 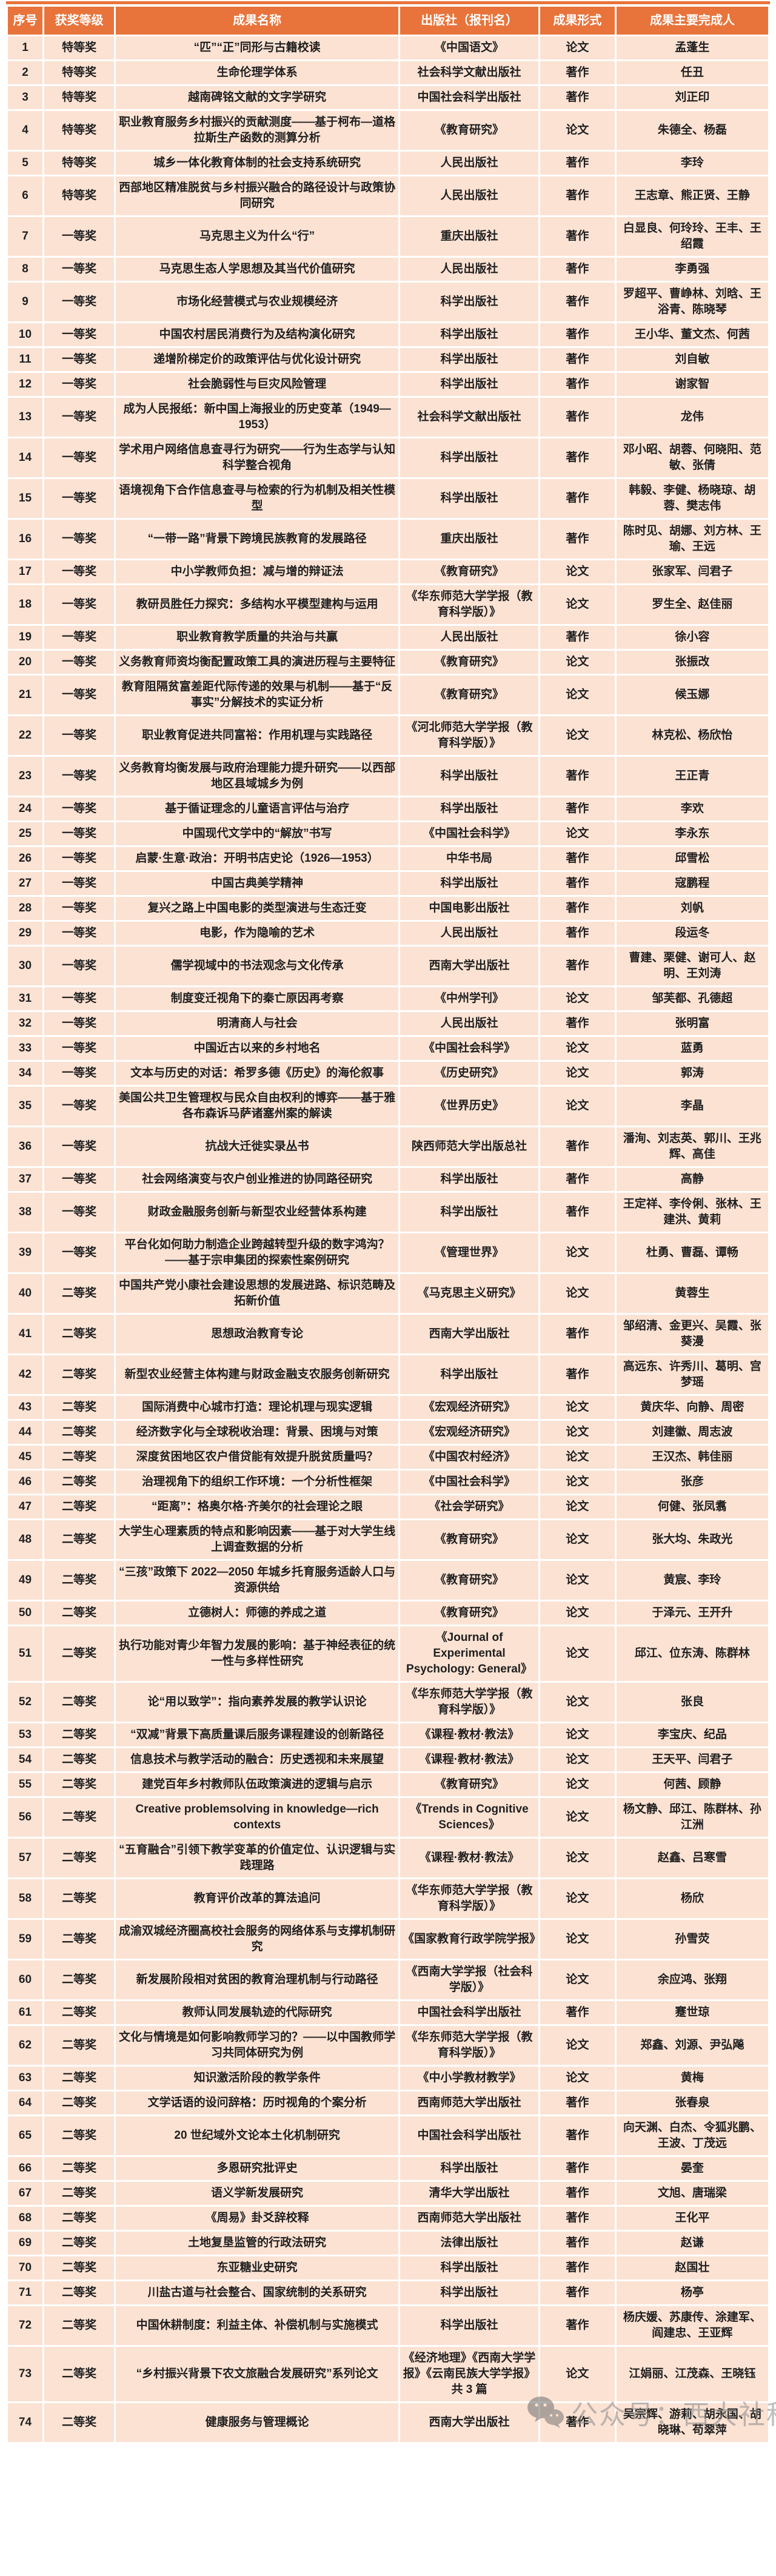 I want to click on table-row: 1 特等奖 “匹”“正”同形与古籍校读 《中国语文》 论文 孟蓬生, so click(x=388, y=48).